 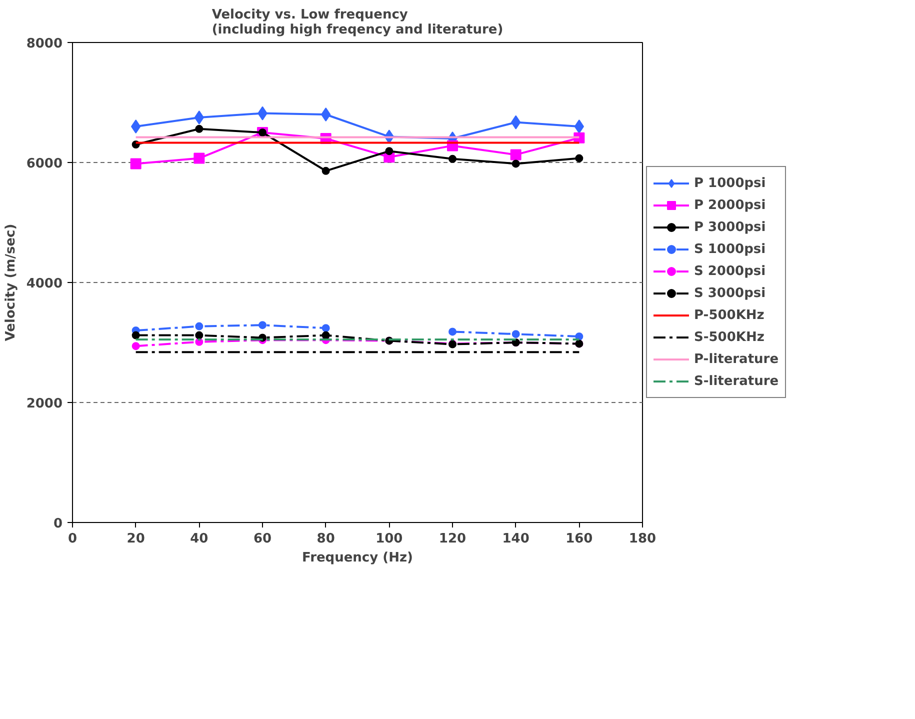 What do you see at coordinates (730, 205) in the screenshot?
I see `legend-label: P 2000psi` at bounding box center [730, 205].